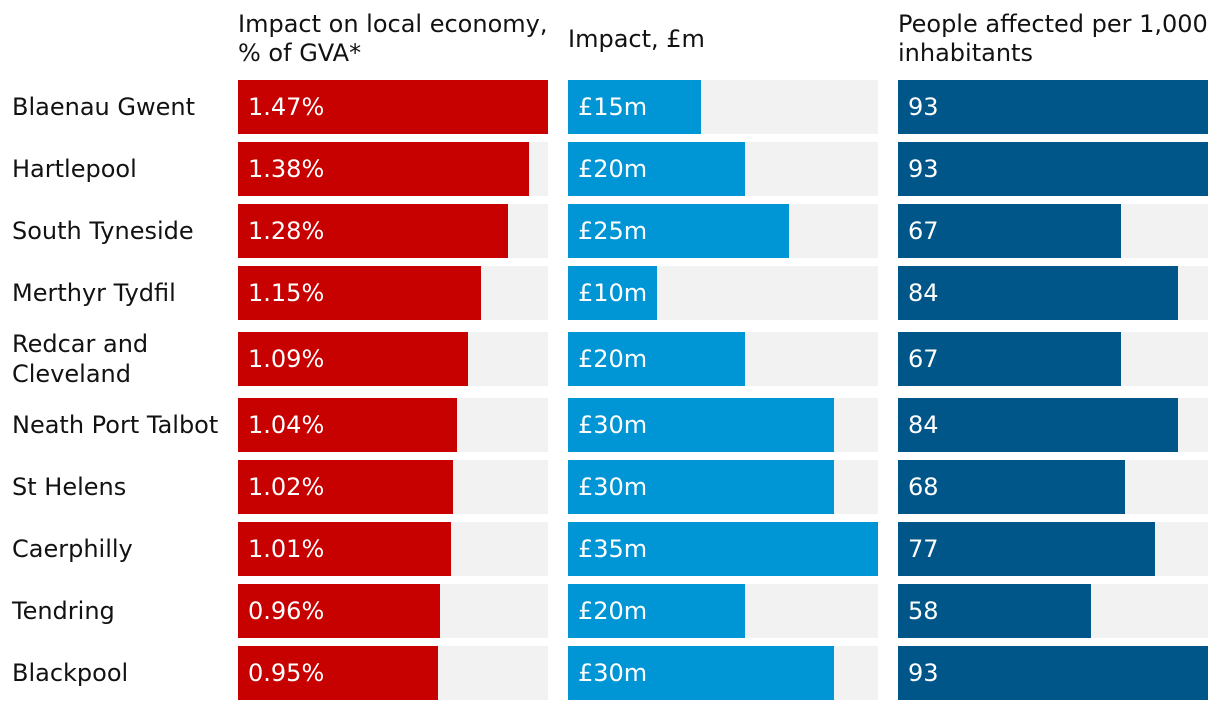 This screenshot has width=1220, height=714. What do you see at coordinates (71, 374) in the screenshot?
I see `row-label-line2: Cleveland` at bounding box center [71, 374].